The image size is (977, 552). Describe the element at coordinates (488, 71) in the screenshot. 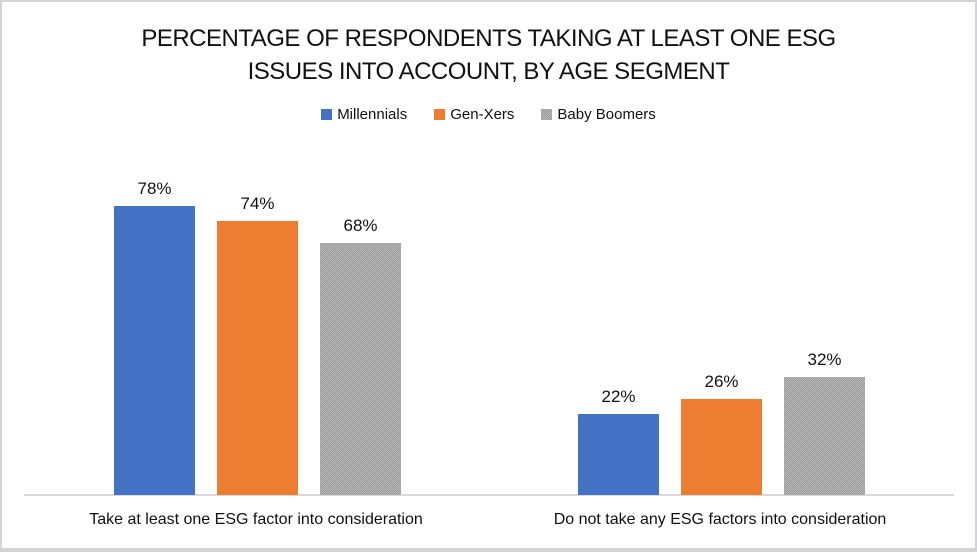

I see `chart-title-line-2: ISSUES INTO ACCOUNT, BY AGE SEGMENT` at that location.